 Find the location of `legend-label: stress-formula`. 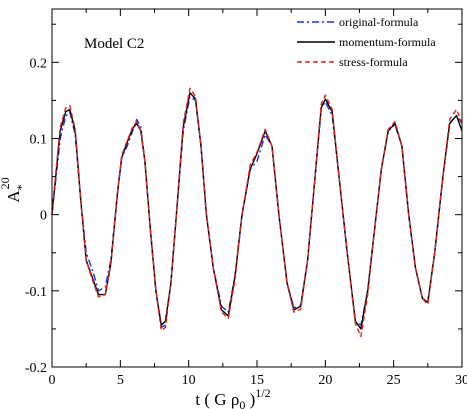

legend-label: stress-formula is located at coordinates (373, 62).